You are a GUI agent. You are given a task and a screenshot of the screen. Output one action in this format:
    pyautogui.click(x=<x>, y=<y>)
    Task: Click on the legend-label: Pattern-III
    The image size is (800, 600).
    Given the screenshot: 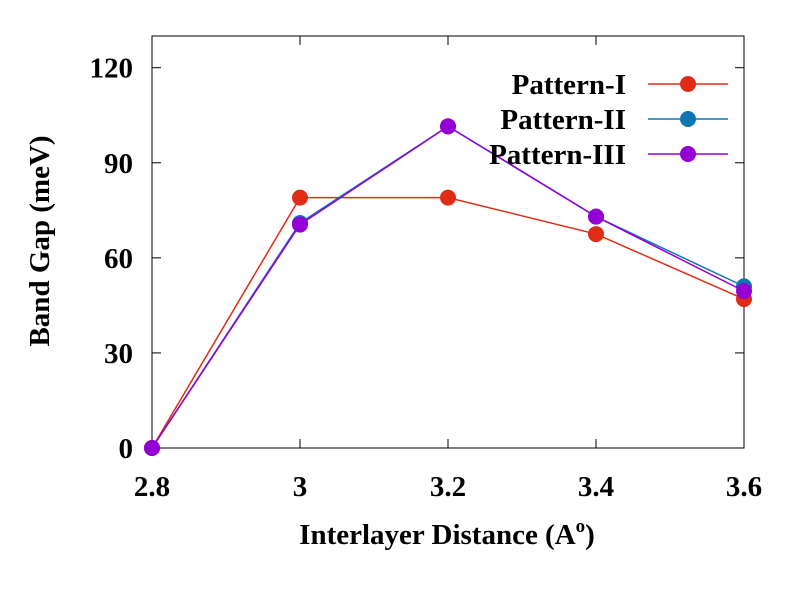 What is the action you would take?
    pyautogui.click(x=557, y=155)
    